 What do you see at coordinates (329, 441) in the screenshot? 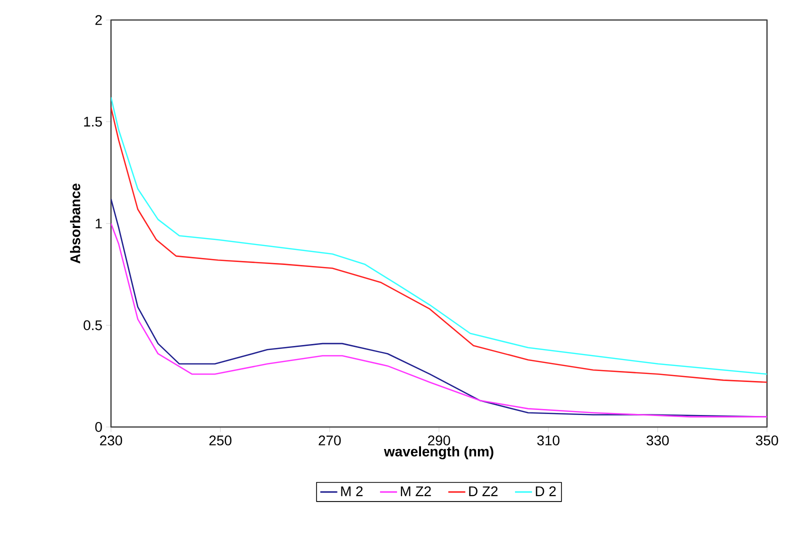
I see `x-tick-label: 270` at bounding box center [329, 441].